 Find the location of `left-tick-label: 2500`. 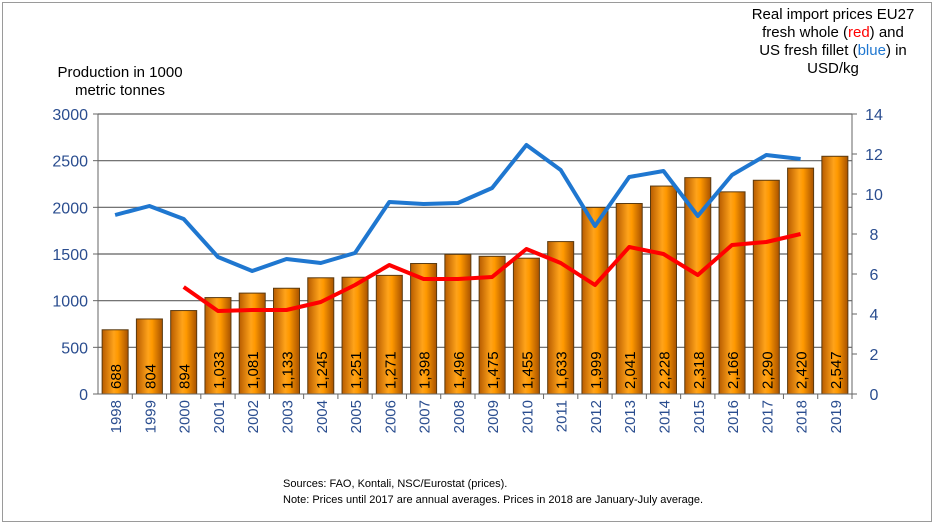

left-tick-label: 2500 is located at coordinates (70, 162).